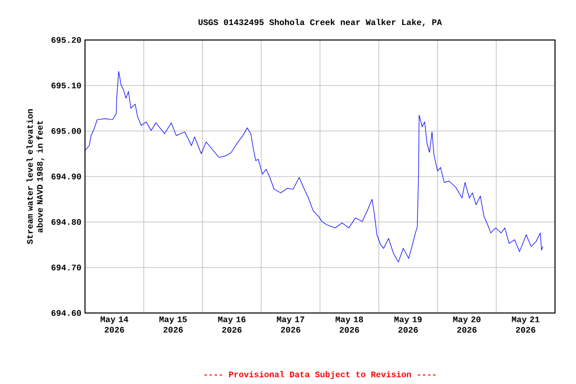 Image resolution: width=576 pixels, height=384 pixels. What do you see at coordinates (350, 324) in the screenshot?
I see `x-tick-label: May 18 2026` at bounding box center [350, 324].